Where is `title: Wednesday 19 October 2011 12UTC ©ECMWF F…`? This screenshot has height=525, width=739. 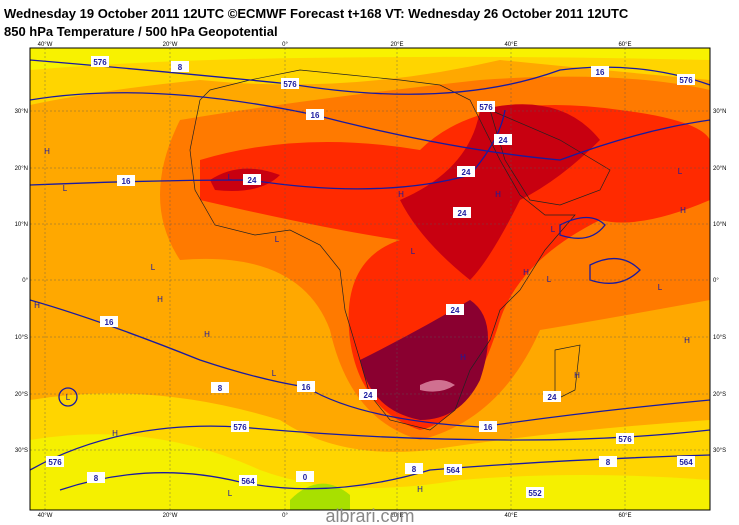 title: Wednesday 19 October 2011 12UTC ©ECMWF F… is located at coordinates (316, 13).